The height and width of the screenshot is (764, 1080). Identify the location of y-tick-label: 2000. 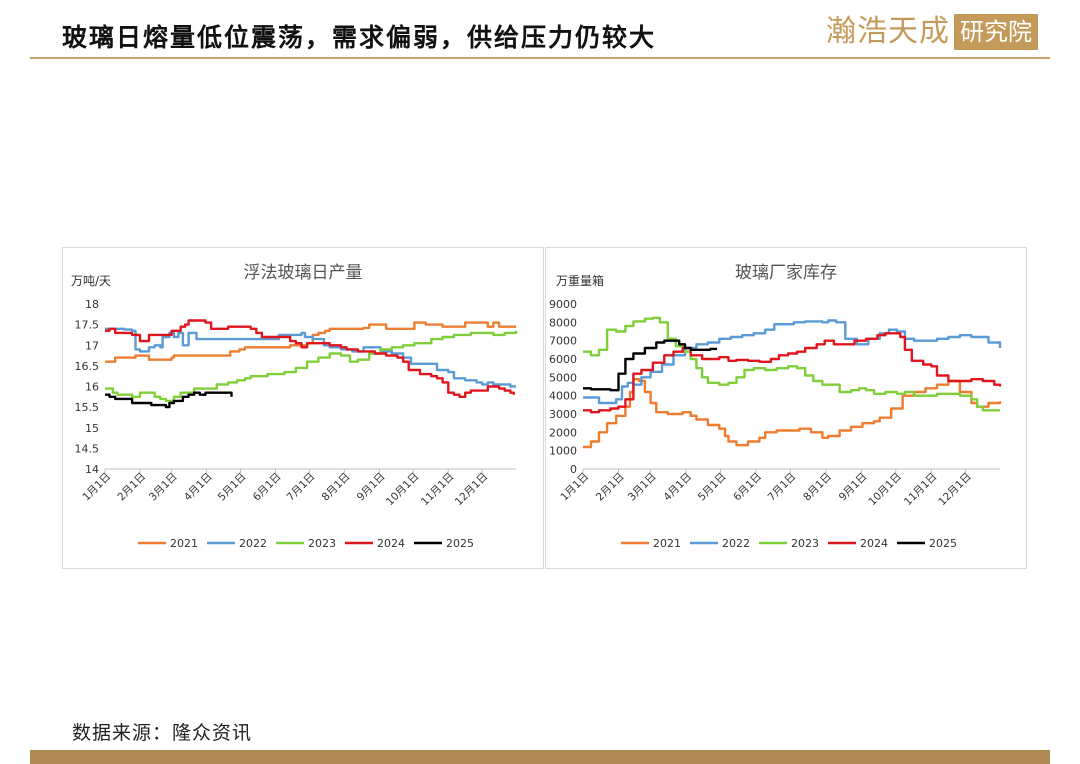
(563, 432).